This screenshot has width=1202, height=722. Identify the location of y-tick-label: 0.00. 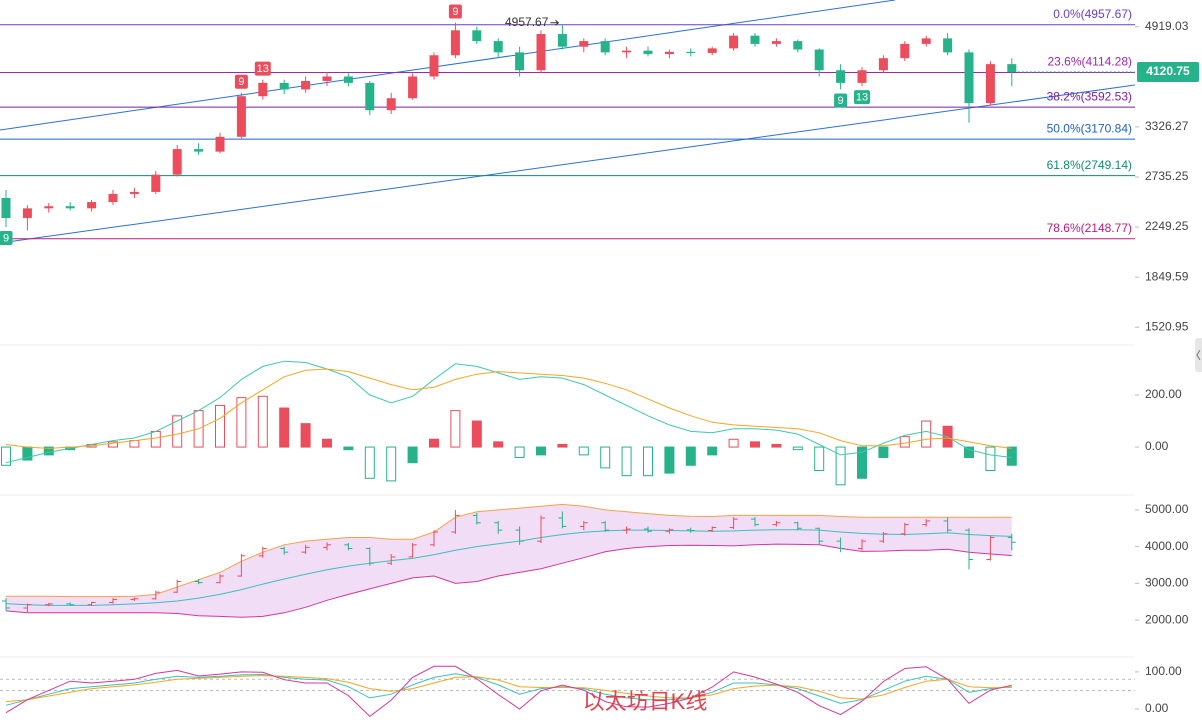
(1157, 446).